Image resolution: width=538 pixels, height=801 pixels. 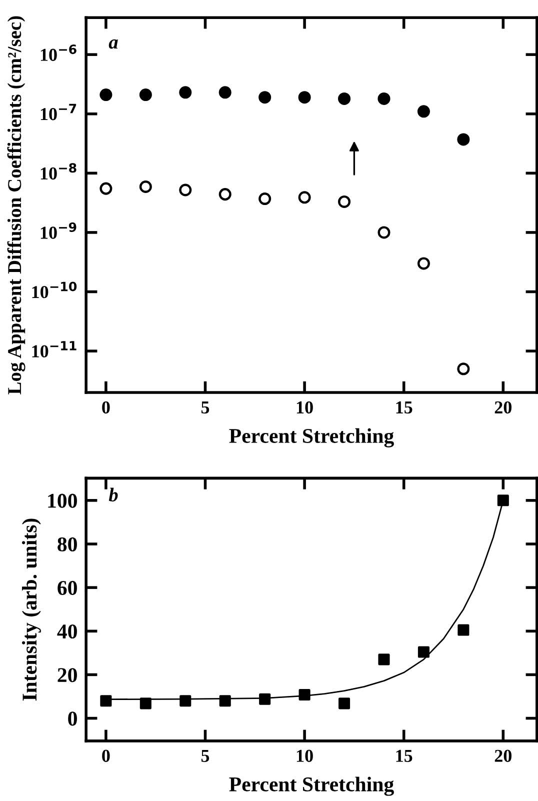 I want to click on y-tick-label: 100, so click(x=62, y=501).